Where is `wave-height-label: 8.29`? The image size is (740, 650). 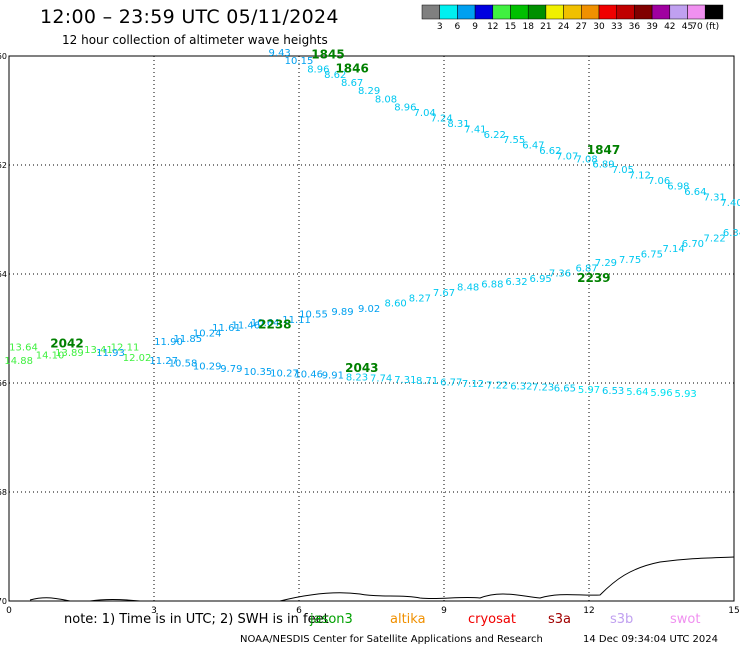
wave-height-label: 8.29 is located at coordinates (369, 91).